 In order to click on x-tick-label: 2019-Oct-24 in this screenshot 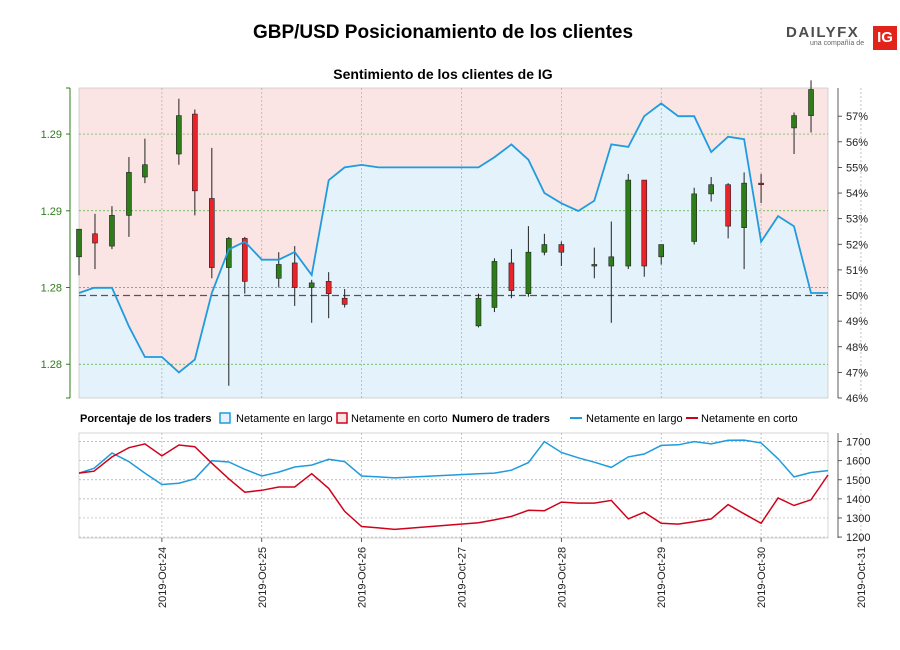, I will do `click(163, 577)`.